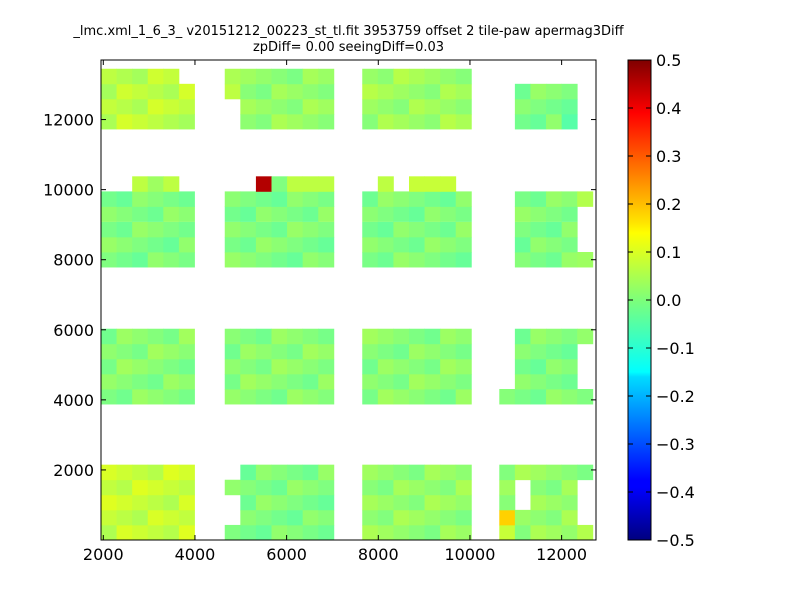 The image size is (800, 604). Describe the element at coordinates (103, 554) in the screenshot. I see `x-tick-label: 2000` at that location.